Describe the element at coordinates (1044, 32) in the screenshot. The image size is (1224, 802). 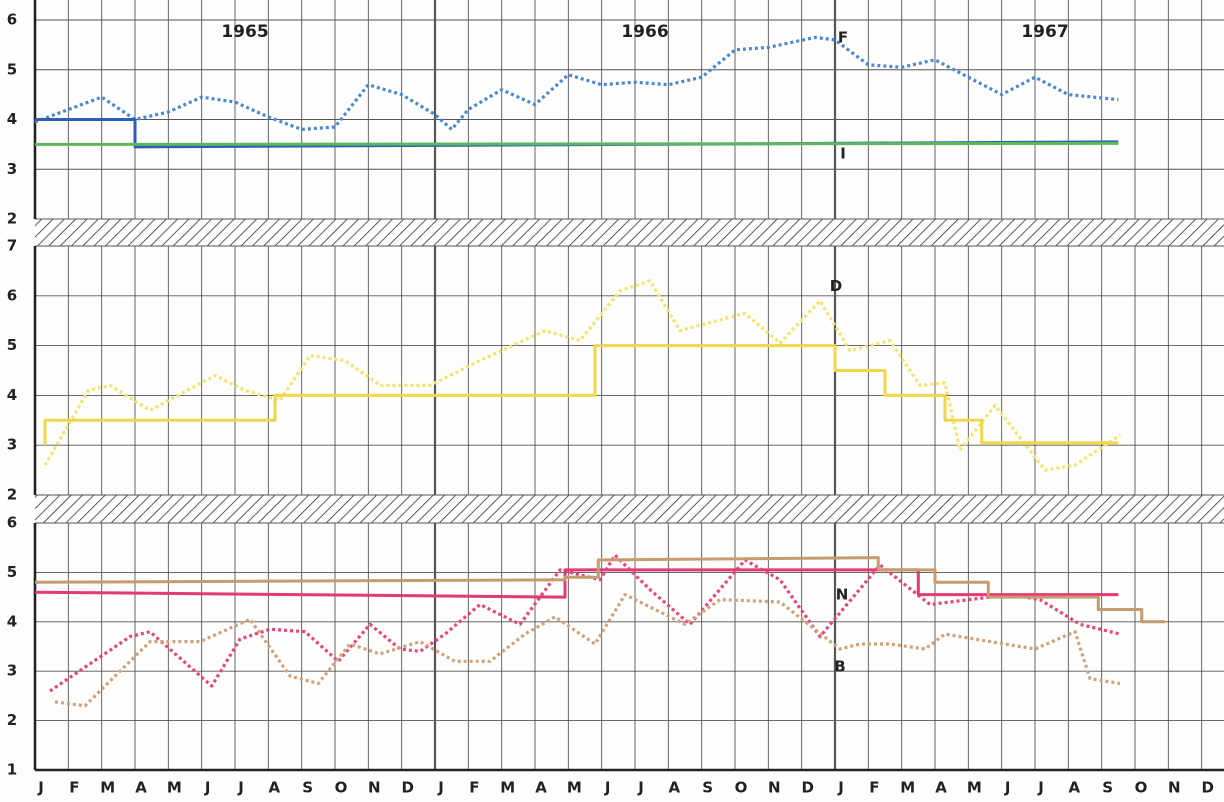
I see `year-label: 1967` at that location.